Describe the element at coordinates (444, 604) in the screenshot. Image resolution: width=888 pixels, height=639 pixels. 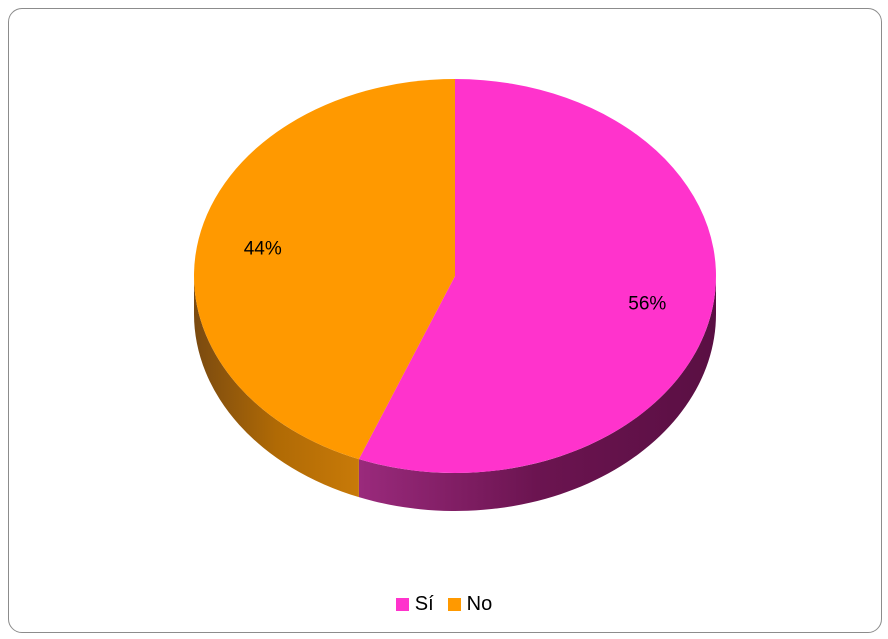
I see `legend: Sí No` at that location.